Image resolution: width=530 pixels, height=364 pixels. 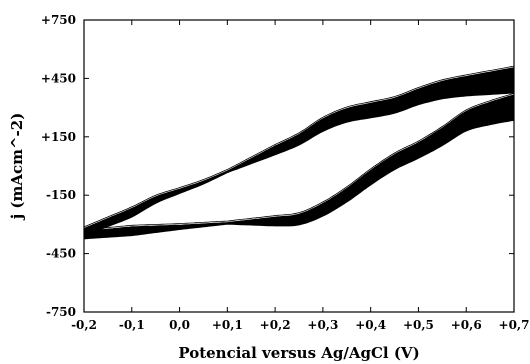 I want to click on y-tick-label: +450, so click(x=58, y=78).